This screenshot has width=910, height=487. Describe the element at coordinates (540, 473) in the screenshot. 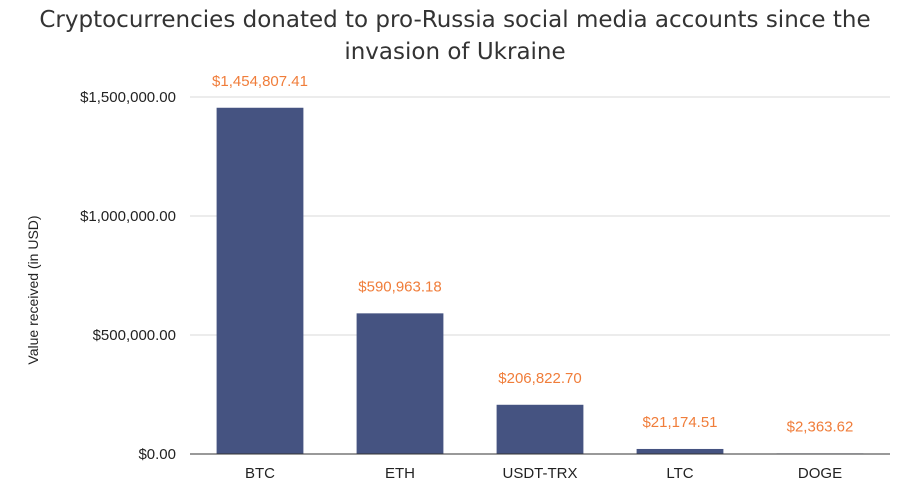

I see `x-tick-label: USDT-TRX` at that location.